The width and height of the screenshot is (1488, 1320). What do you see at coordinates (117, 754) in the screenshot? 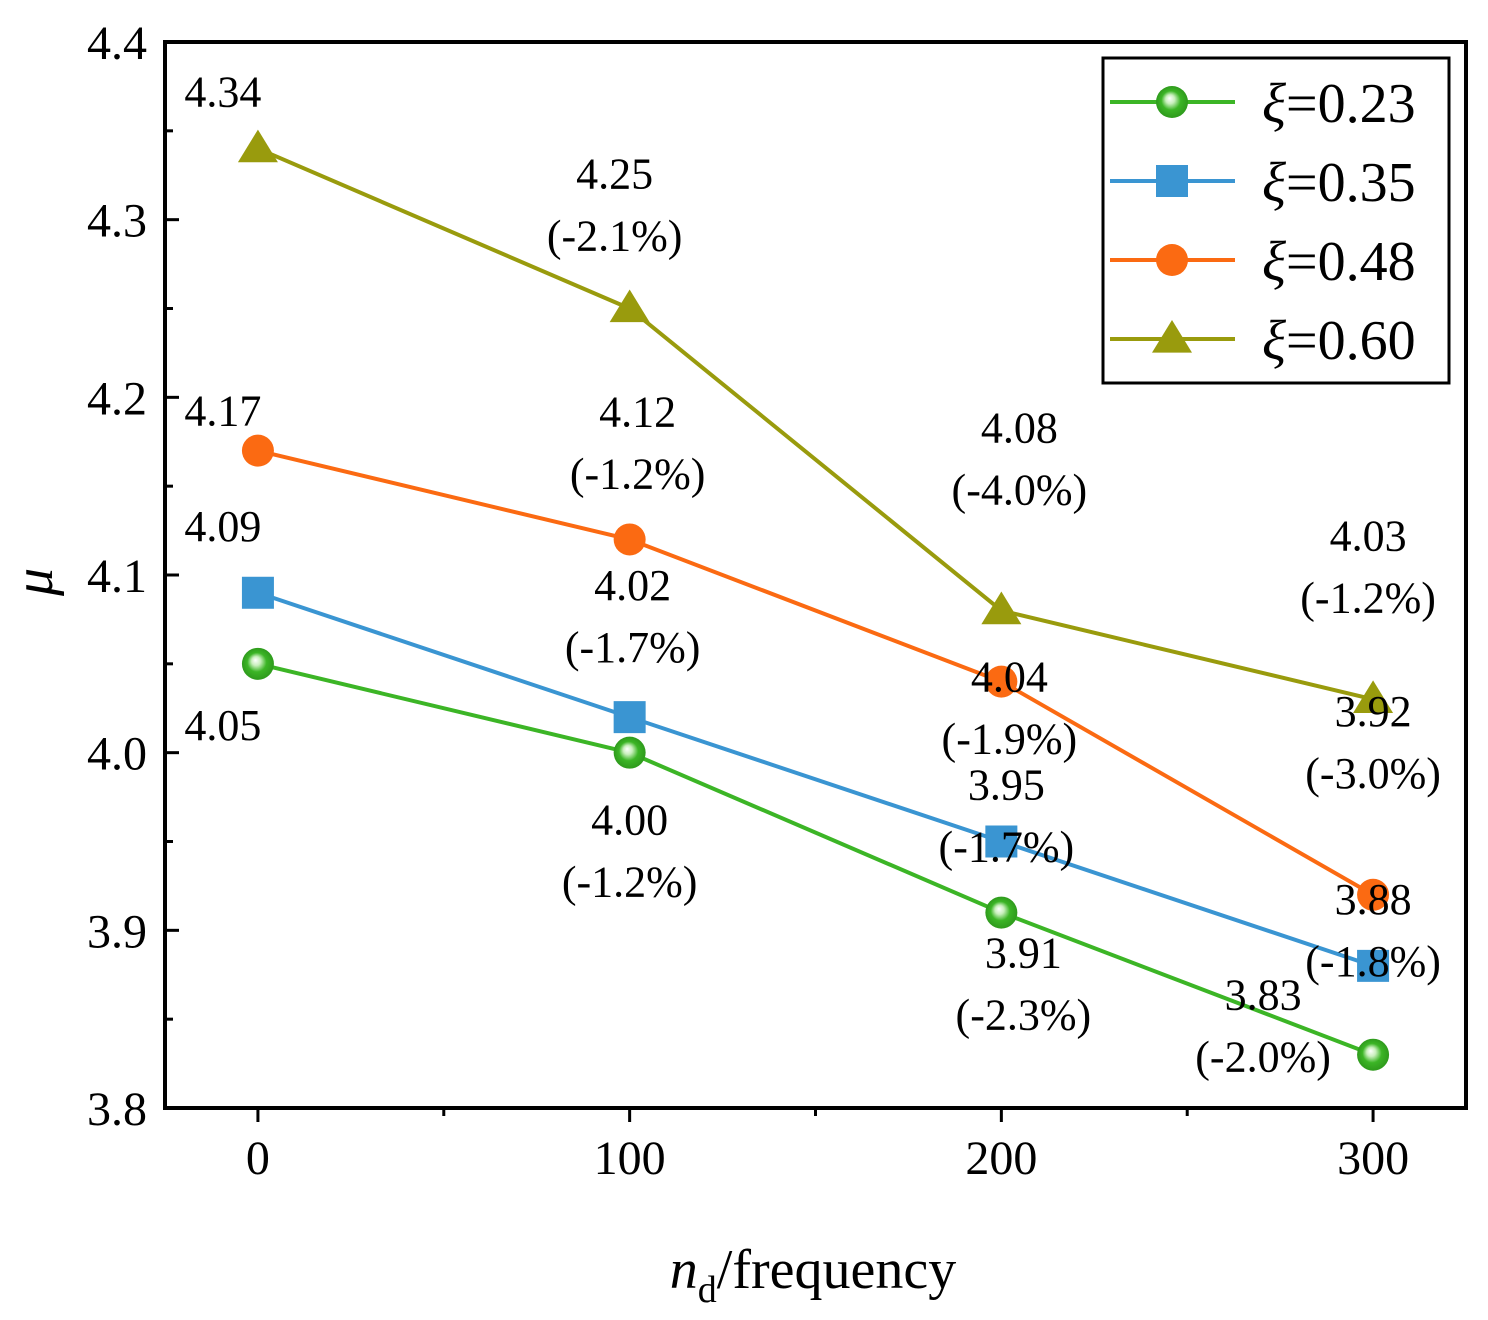
I see `y-tick-label: 4.0` at bounding box center [117, 754].